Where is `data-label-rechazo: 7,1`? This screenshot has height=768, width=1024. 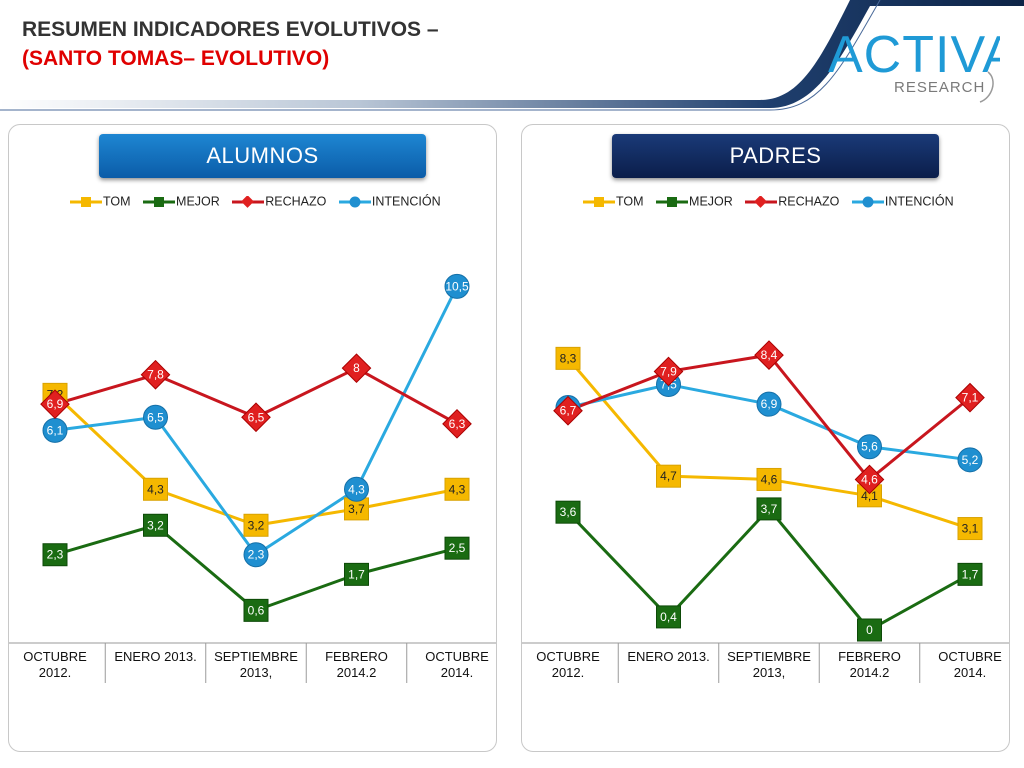
data-label-rechazo: 7,1 is located at coordinates (970, 398).